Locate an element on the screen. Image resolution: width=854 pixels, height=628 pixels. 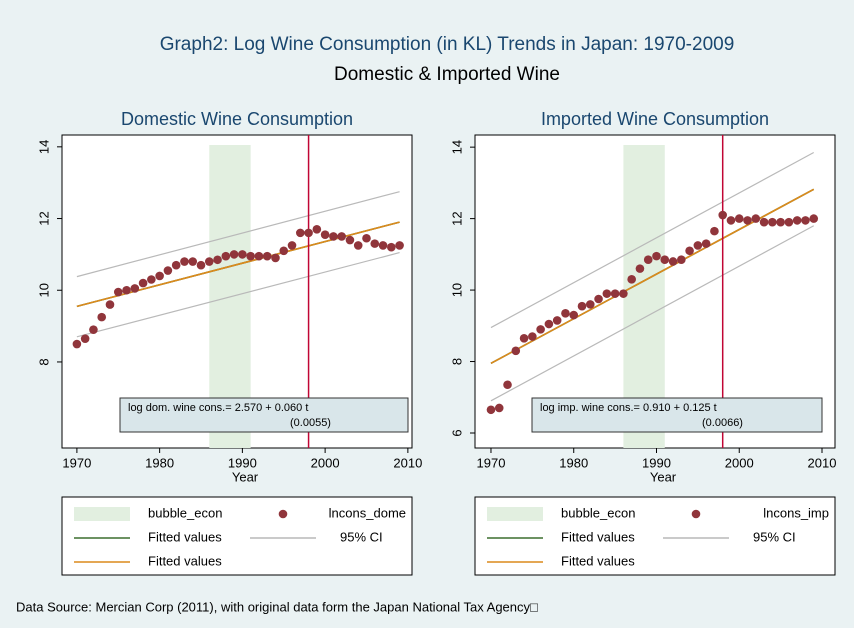
annotation: (0.0066) is located at coordinates (722, 423).